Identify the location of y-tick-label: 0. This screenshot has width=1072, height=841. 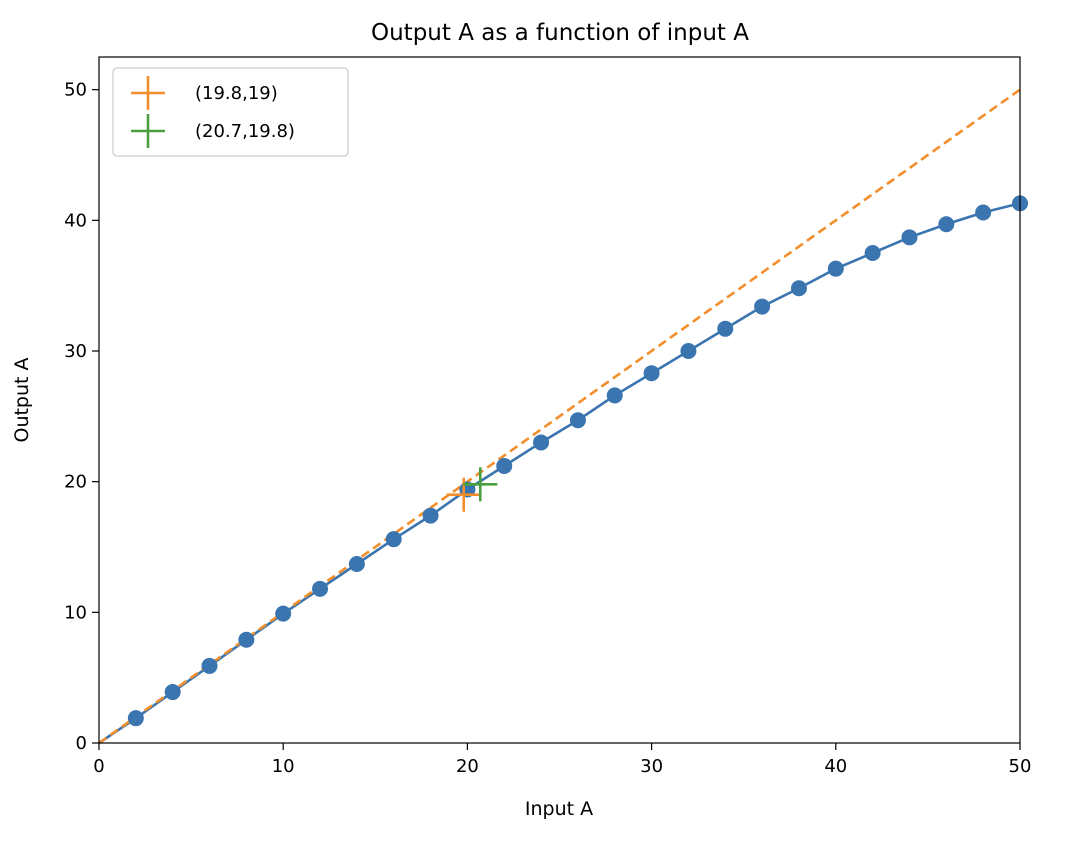
(81, 743).